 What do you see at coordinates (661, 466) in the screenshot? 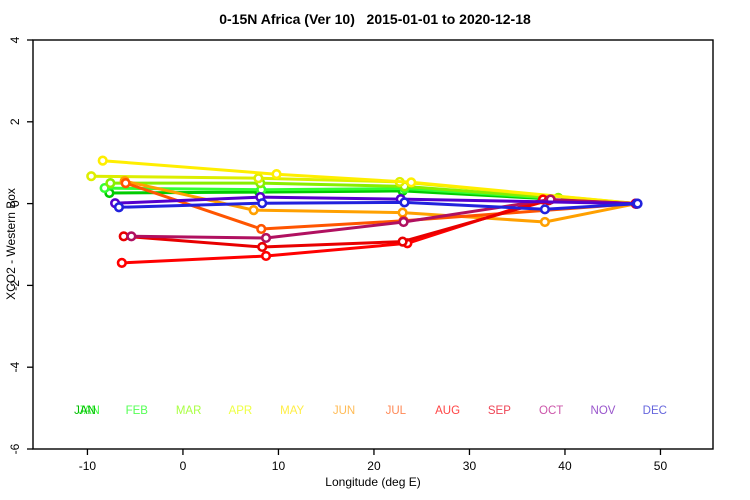
I see `x-tick-label: 50` at bounding box center [661, 466].